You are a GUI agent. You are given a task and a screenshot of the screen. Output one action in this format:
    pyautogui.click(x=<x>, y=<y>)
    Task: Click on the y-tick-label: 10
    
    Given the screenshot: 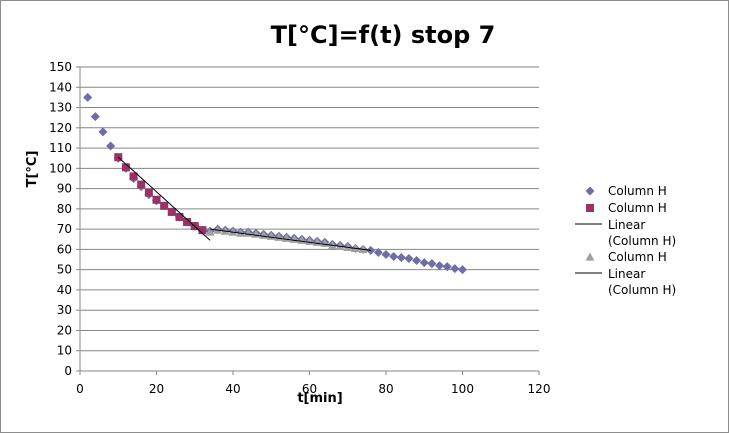 What is the action you would take?
    pyautogui.click(x=64, y=351)
    